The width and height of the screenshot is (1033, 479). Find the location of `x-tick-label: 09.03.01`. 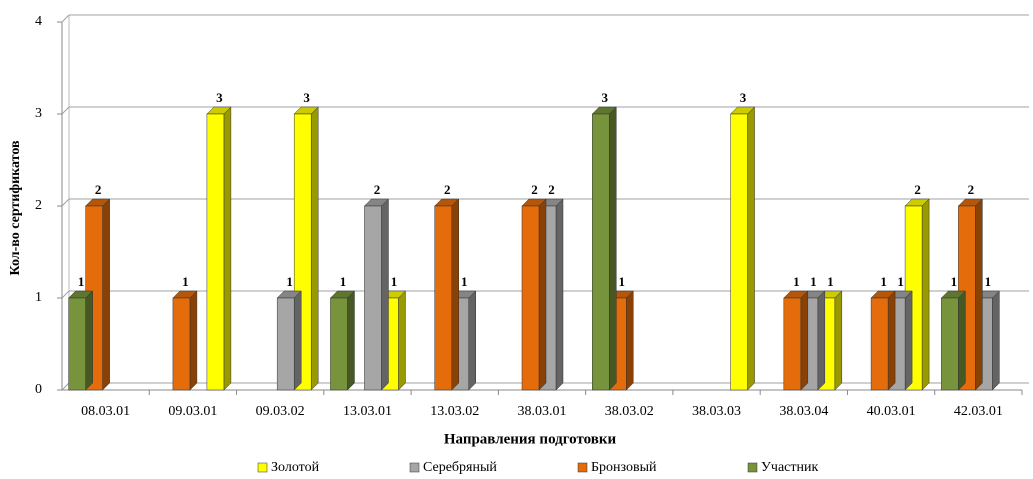

x-tick-label: 09.03.01 is located at coordinates (192, 411).